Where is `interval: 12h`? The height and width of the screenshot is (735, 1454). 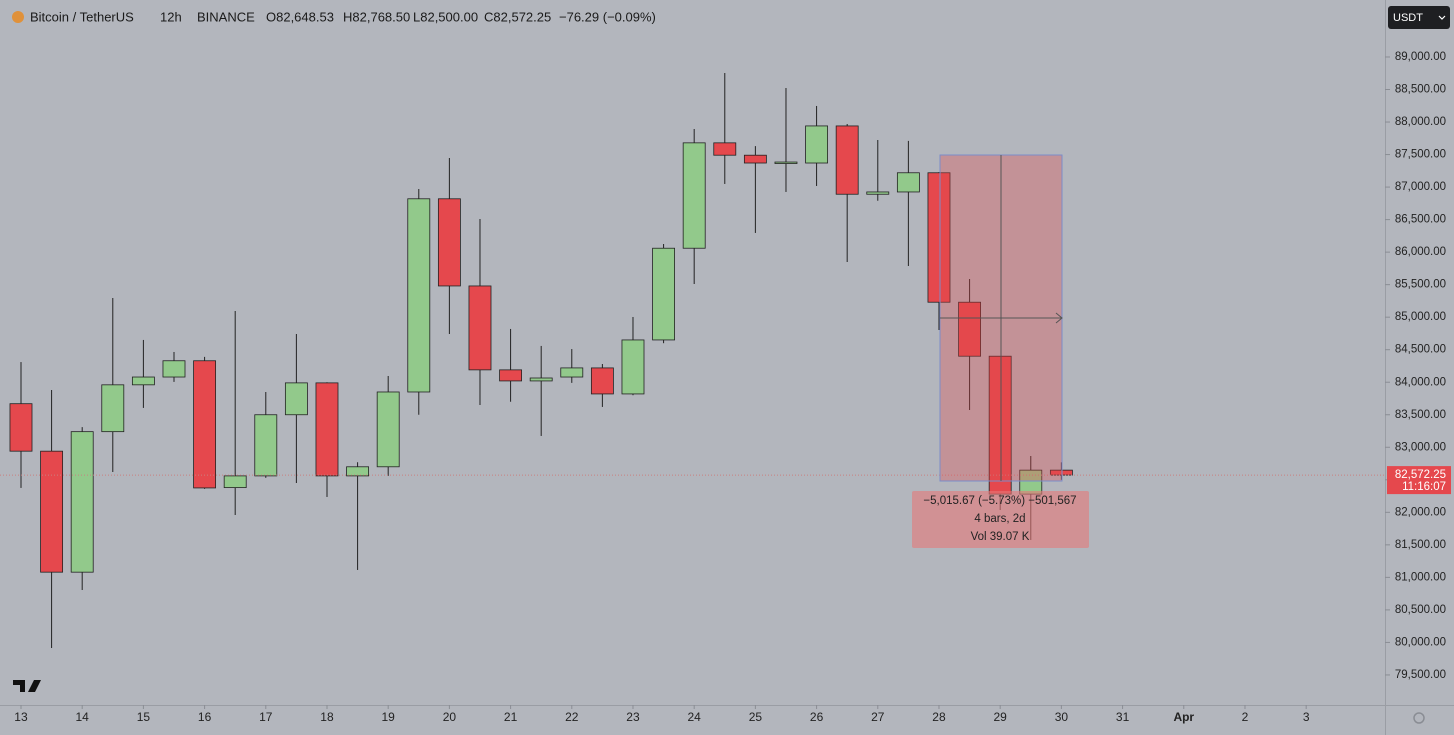 interval: 12h is located at coordinates (171, 16).